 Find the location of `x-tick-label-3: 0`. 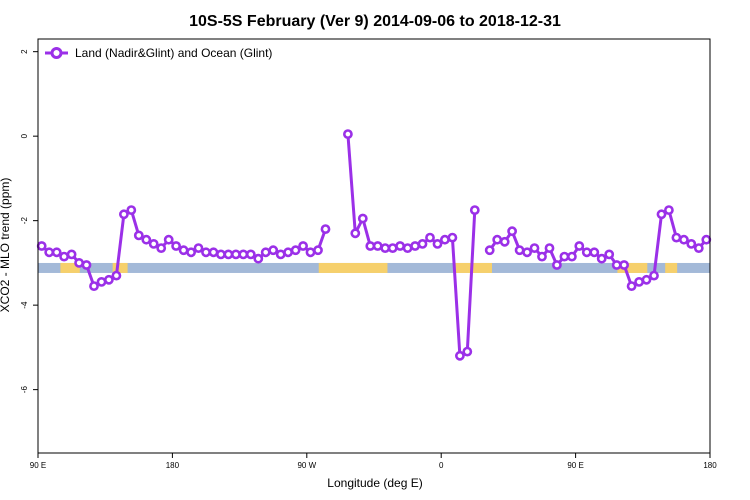

x-tick-label-3: 0 is located at coordinates (441, 465).